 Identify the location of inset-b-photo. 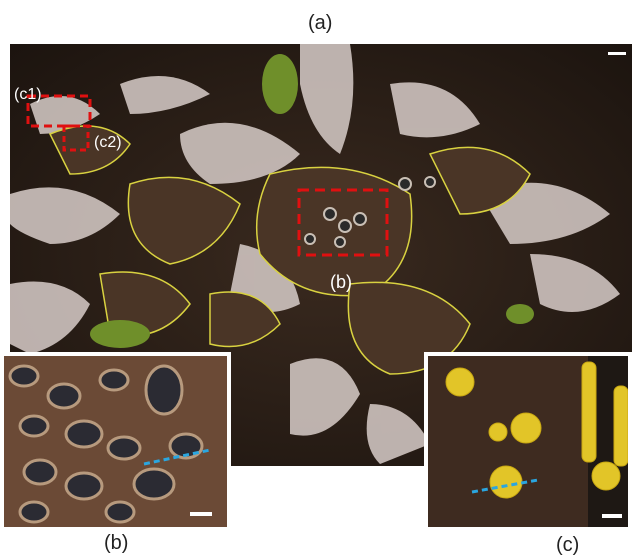
(115, 441).